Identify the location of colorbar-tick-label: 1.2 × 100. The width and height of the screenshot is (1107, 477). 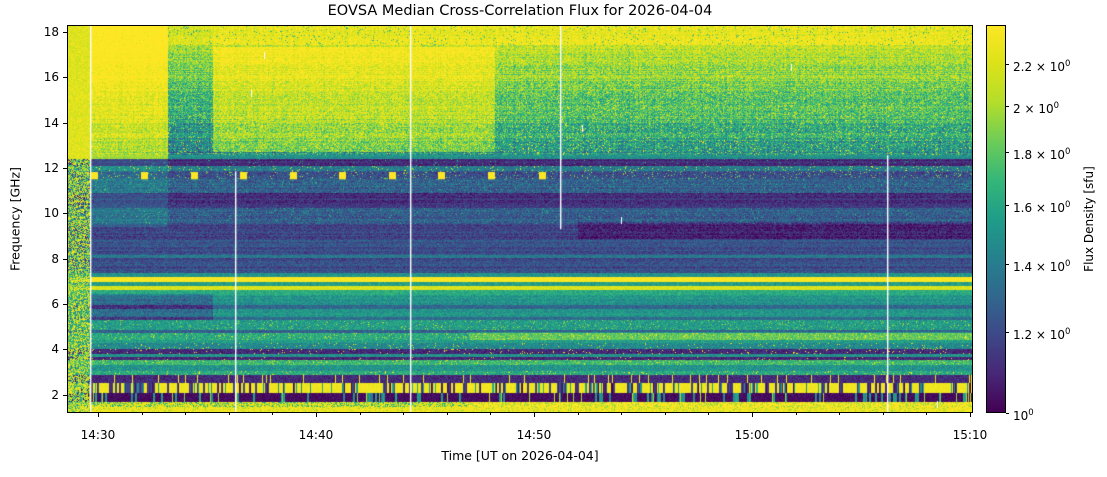
(1042, 335).